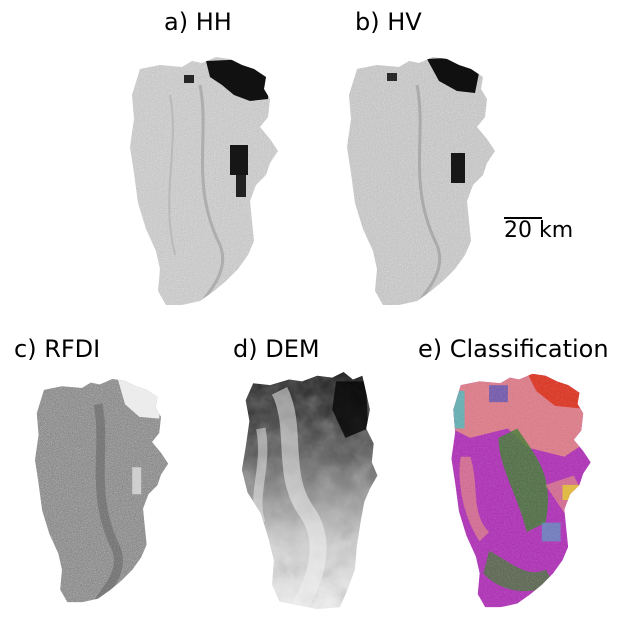  What do you see at coordinates (198, 22) in the screenshot?
I see `panel-title-hh: a) HH` at bounding box center [198, 22].